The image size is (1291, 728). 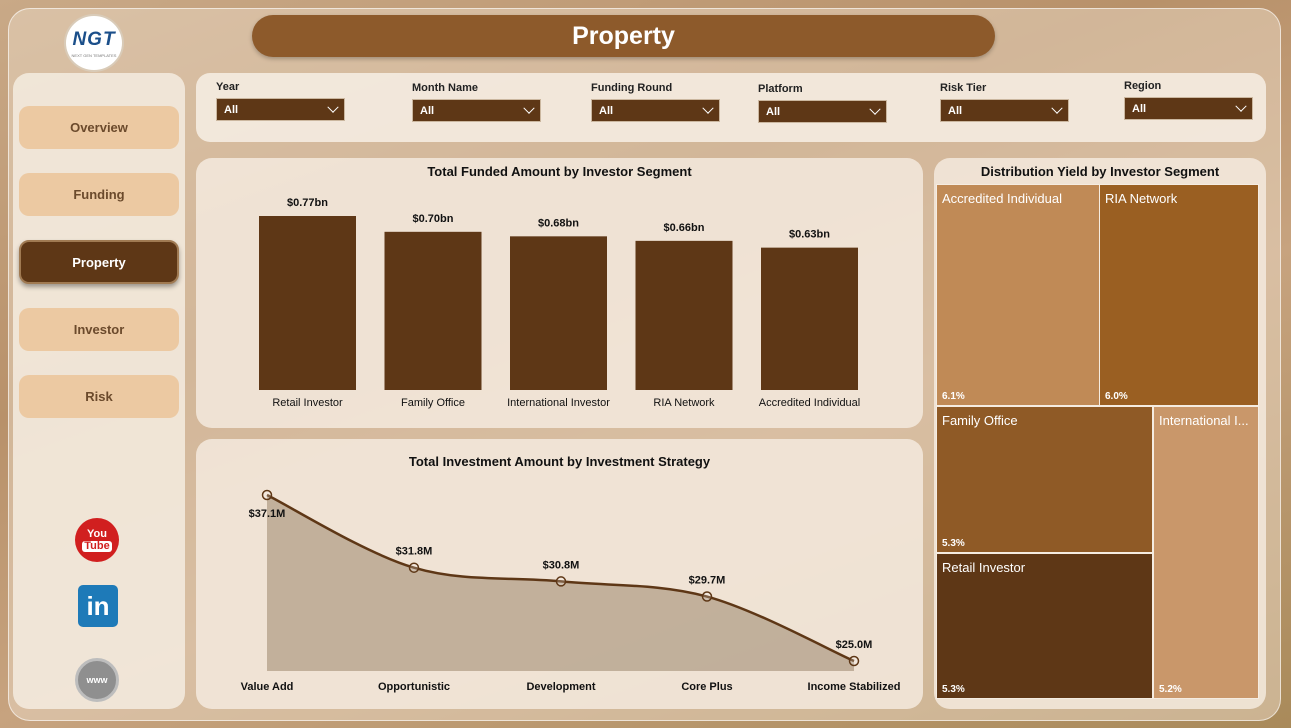 What do you see at coordinates (476, 110) in the screenshot?
I see `filter-month-select: All` at bounding box center [476, 110].